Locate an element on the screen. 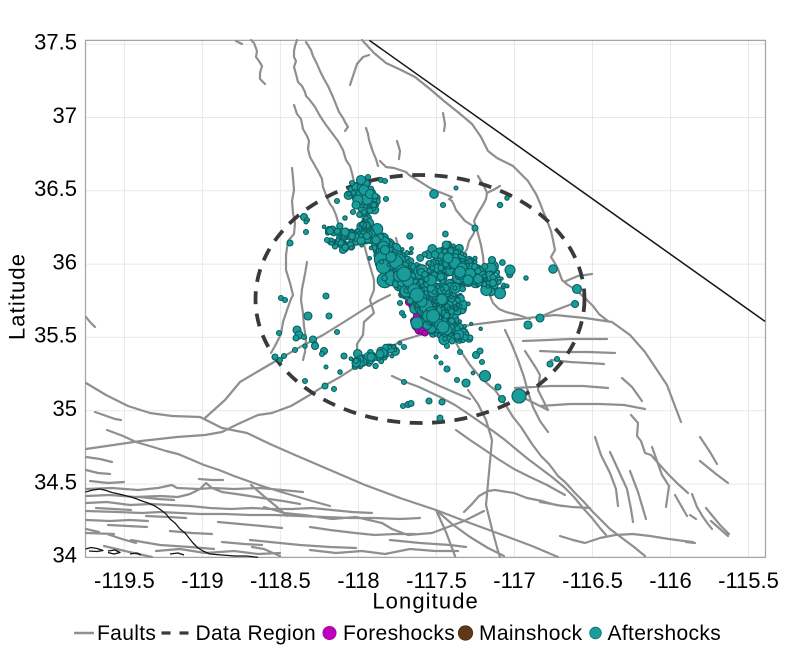 This screenshot has height=653, width=800. svg-text: 35.5 is located at coordinates (55, 335).